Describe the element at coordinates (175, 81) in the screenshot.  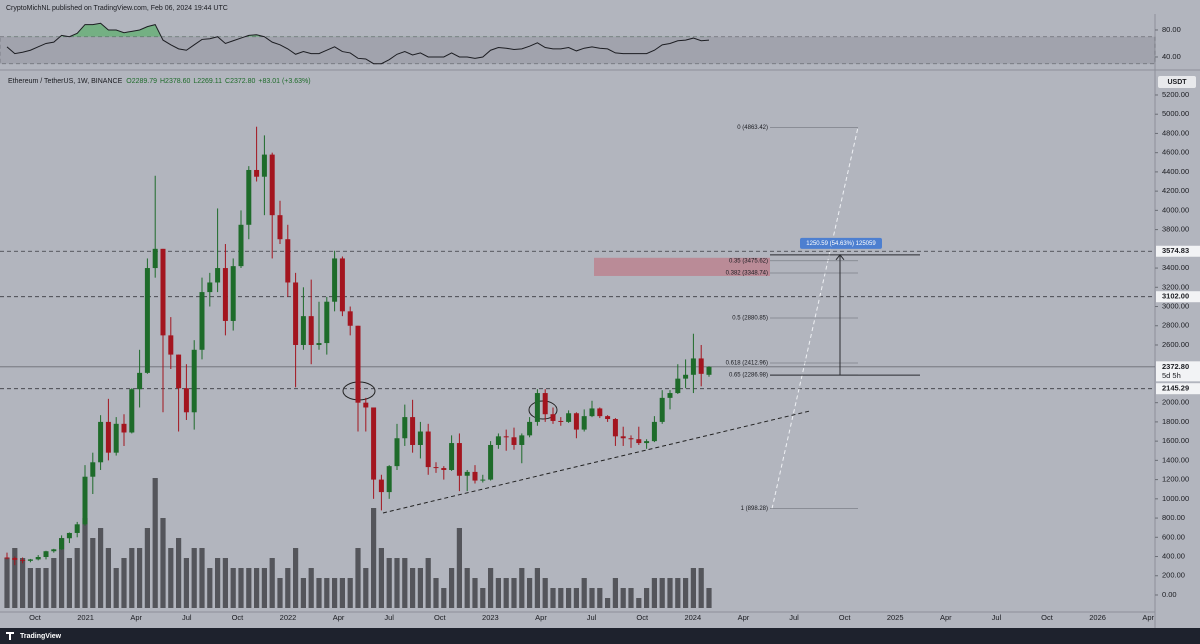
I see `ohlc: H2378.60` at that location.